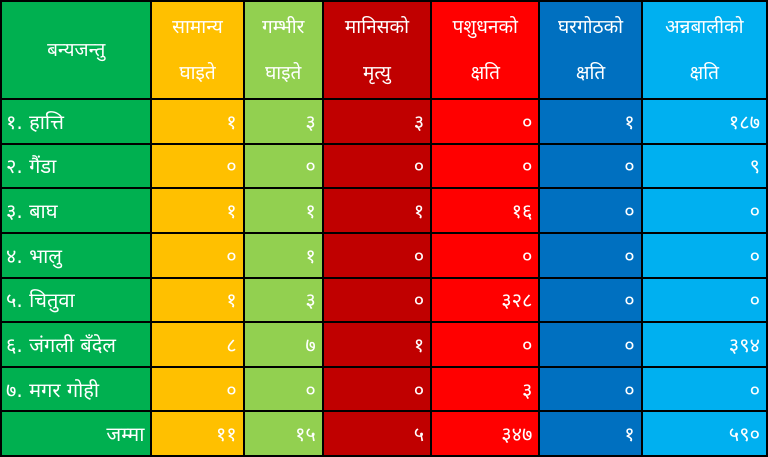 Image resolution: width=768 pixels, height=457 pixels. What do you see at coordinates (704, 166) in the screenshot?
I see `table-cell: ९` at bounding box center [704, 166].